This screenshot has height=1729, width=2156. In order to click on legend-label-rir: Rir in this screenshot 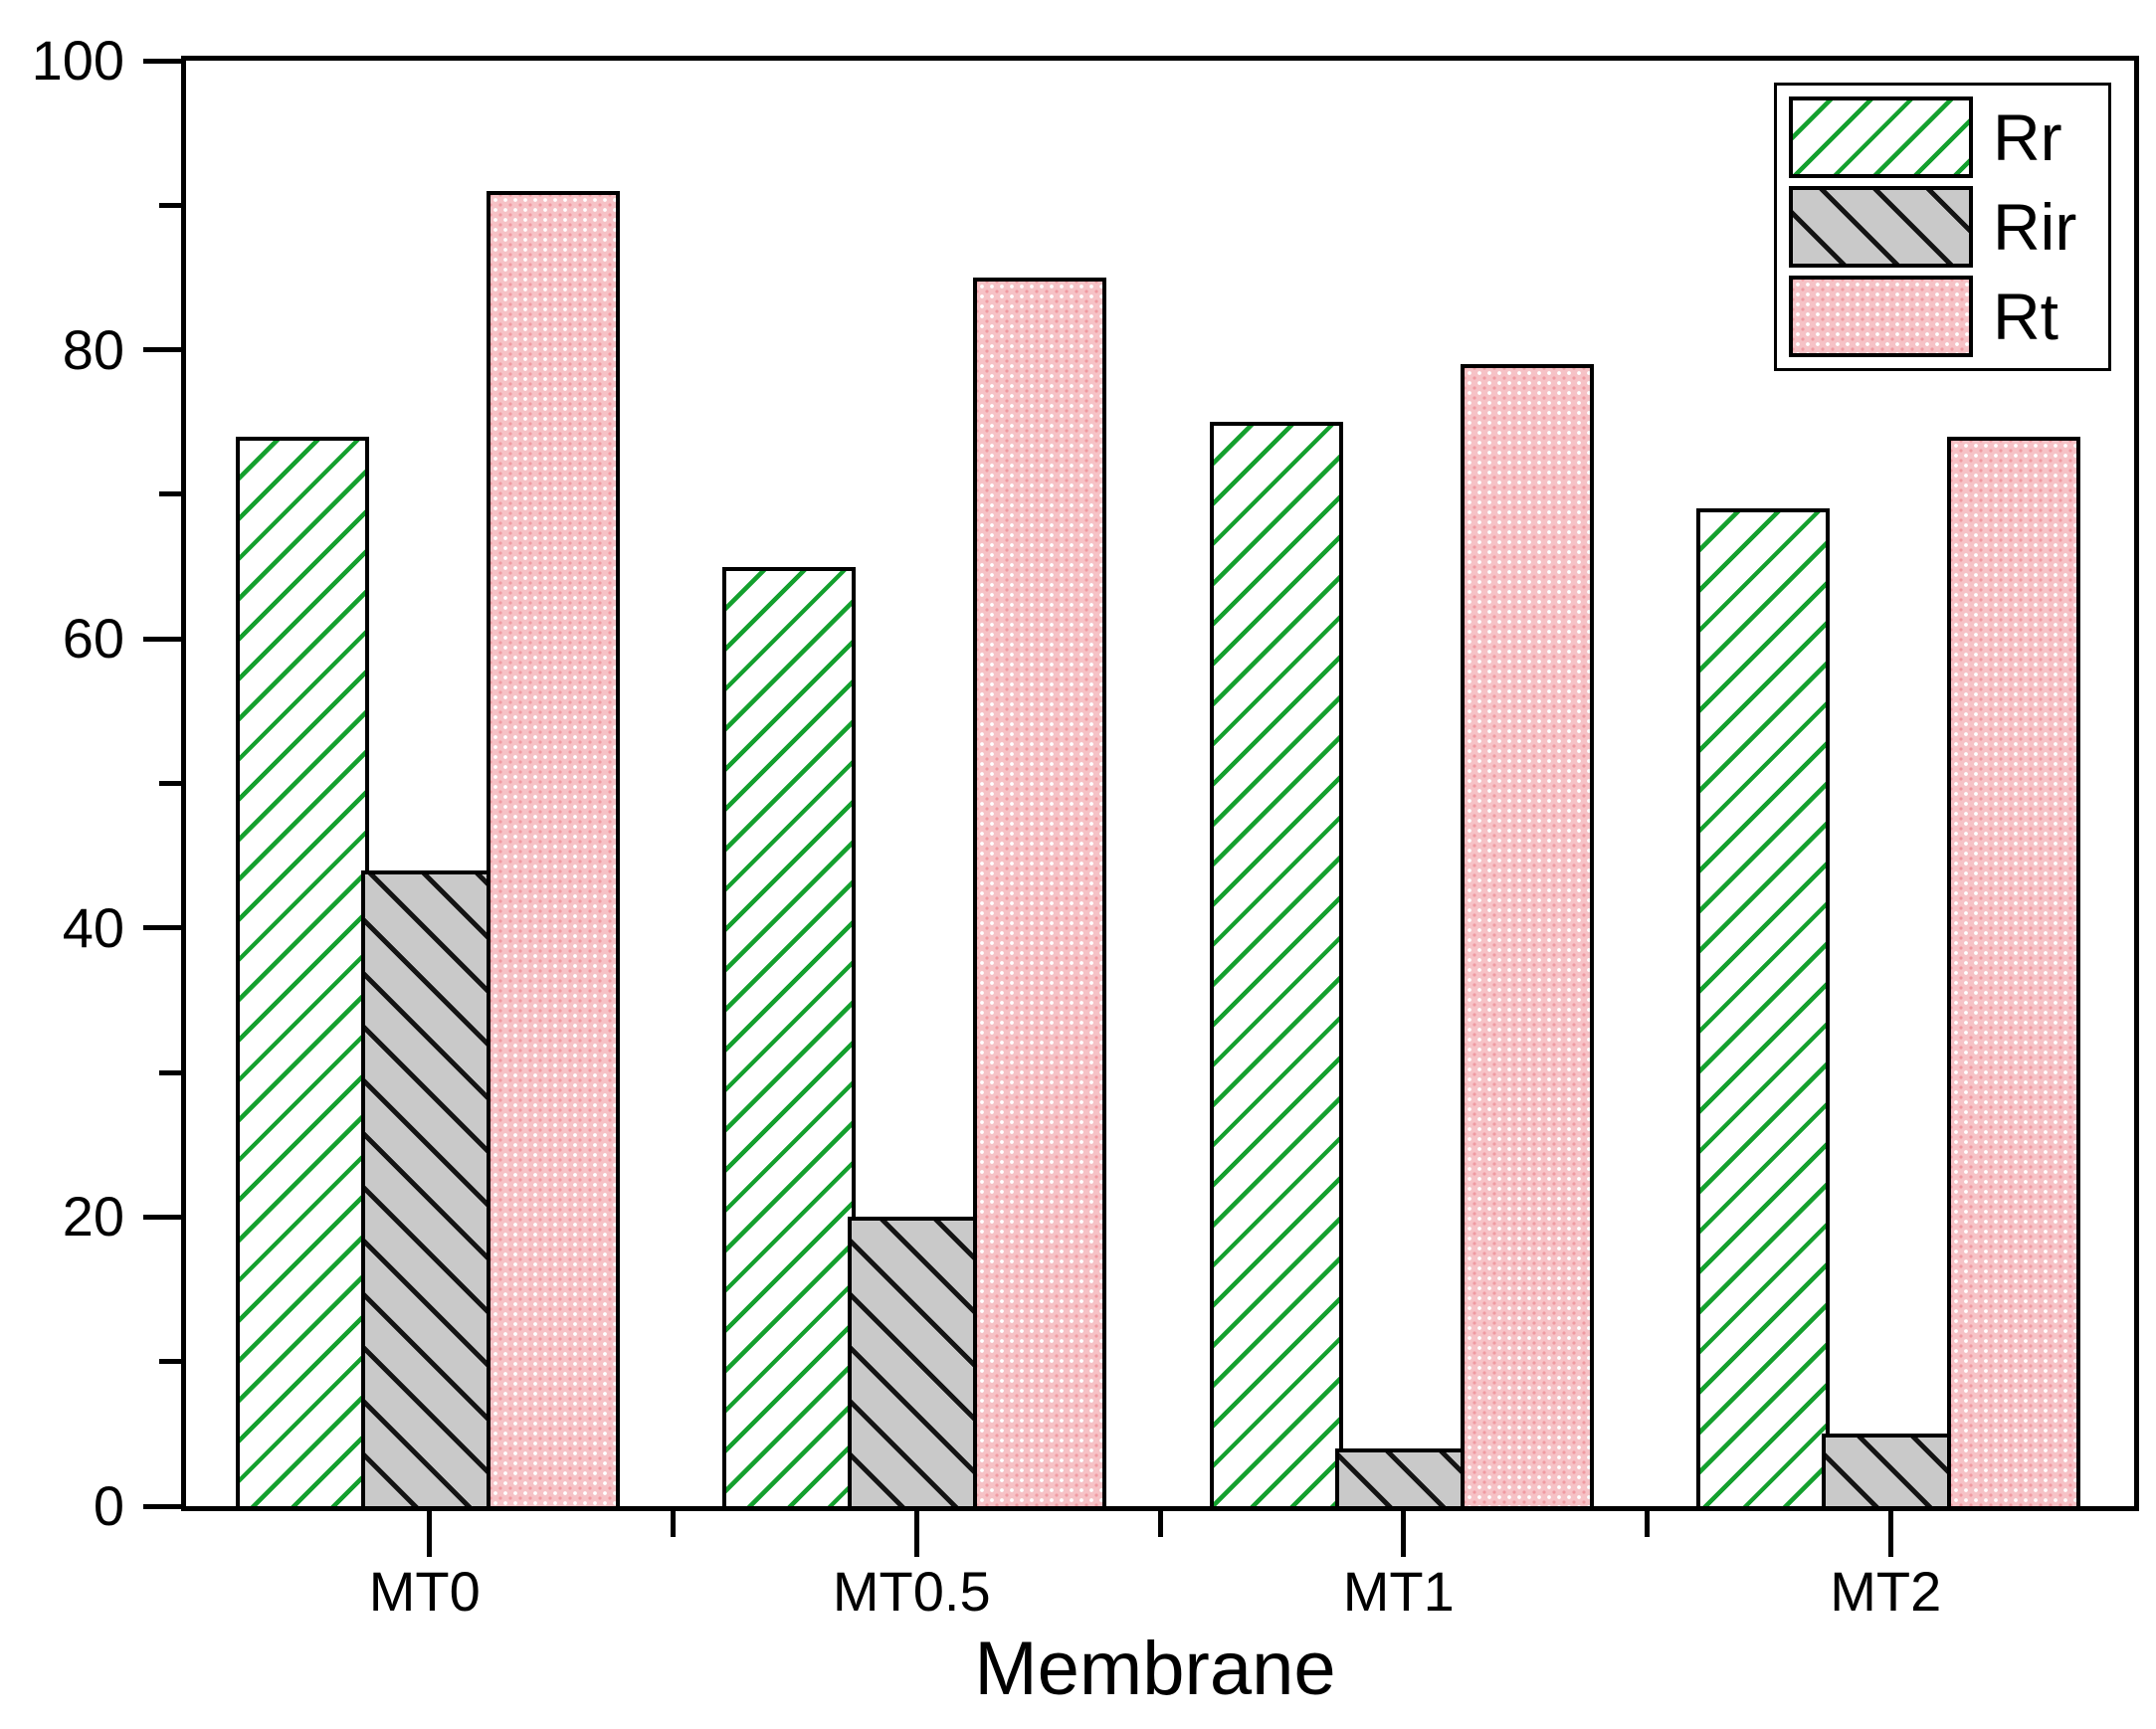, I will do `click(2035, 227)`.